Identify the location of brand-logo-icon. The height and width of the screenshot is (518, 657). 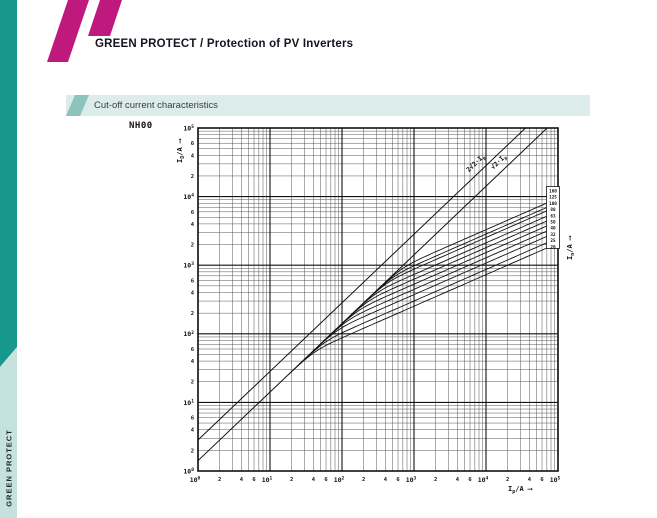
(84, 31).